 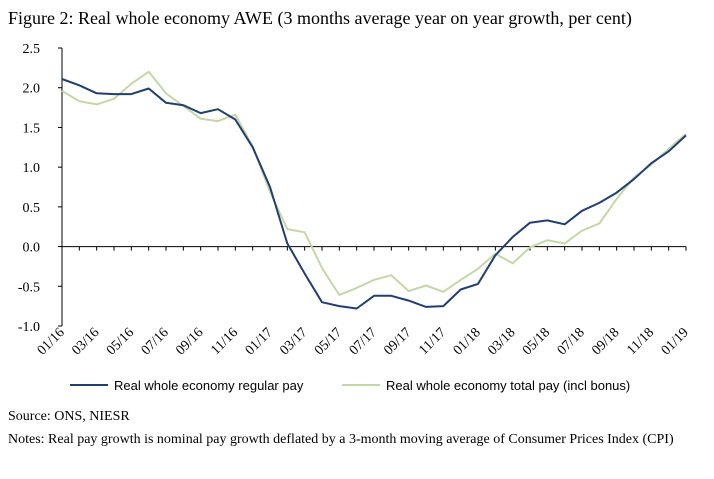 I want to click on y-tick-label: -1.0, so click(x=29, y=327).